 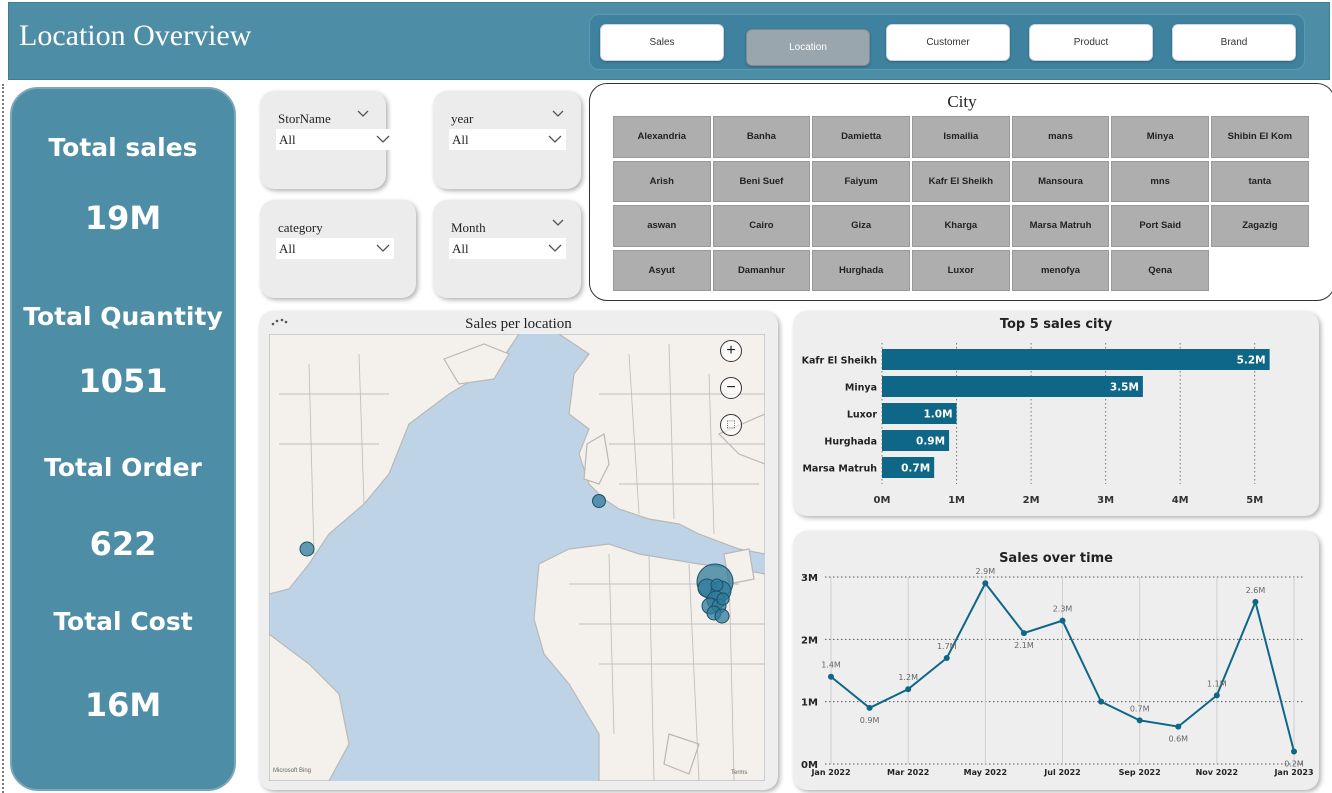 I want to click on nav-brand-button: Brand, so click(x=1234, y=42).